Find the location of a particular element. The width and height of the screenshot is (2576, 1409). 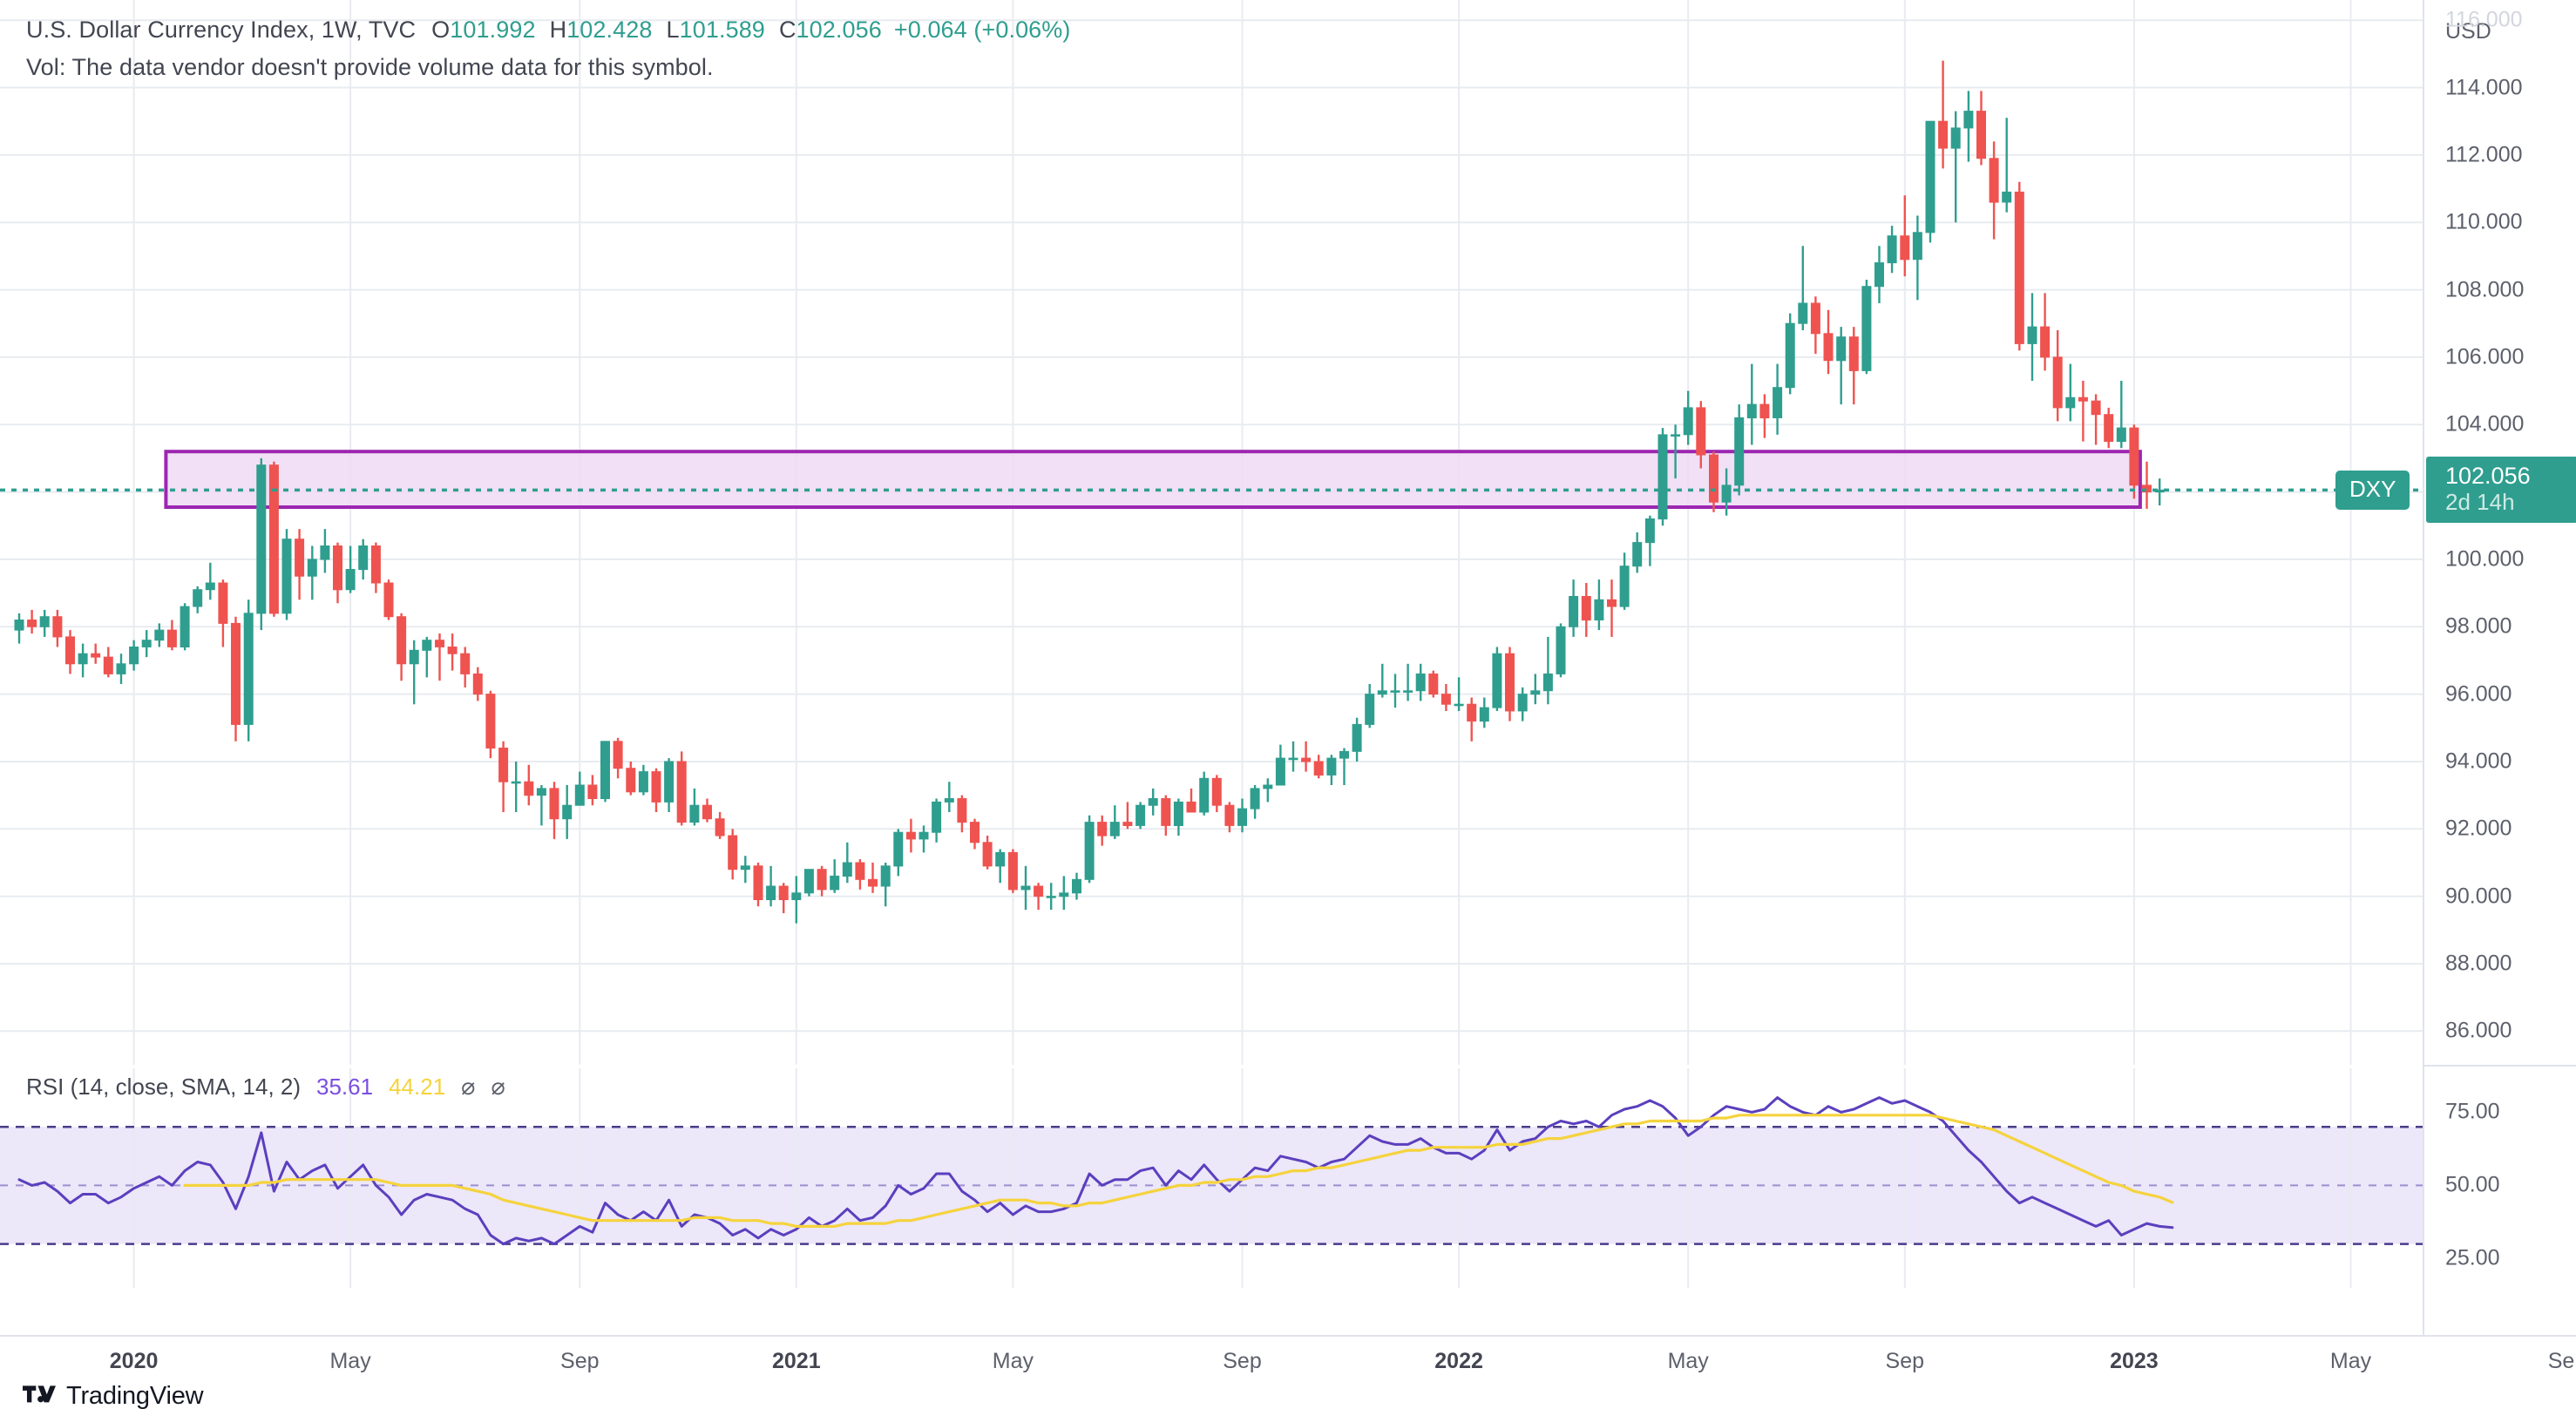

tradingview-logo-icon is located at coordinates (40, 1393).